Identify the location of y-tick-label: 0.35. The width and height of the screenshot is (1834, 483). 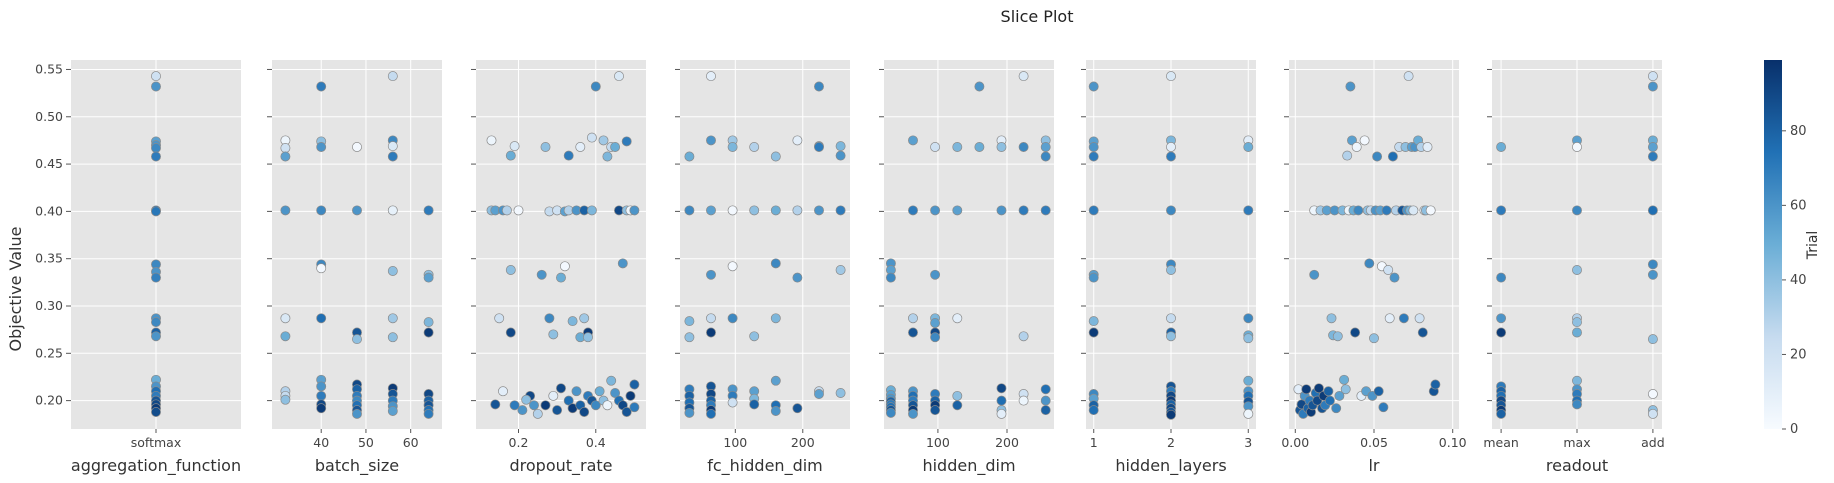
(49, 258).